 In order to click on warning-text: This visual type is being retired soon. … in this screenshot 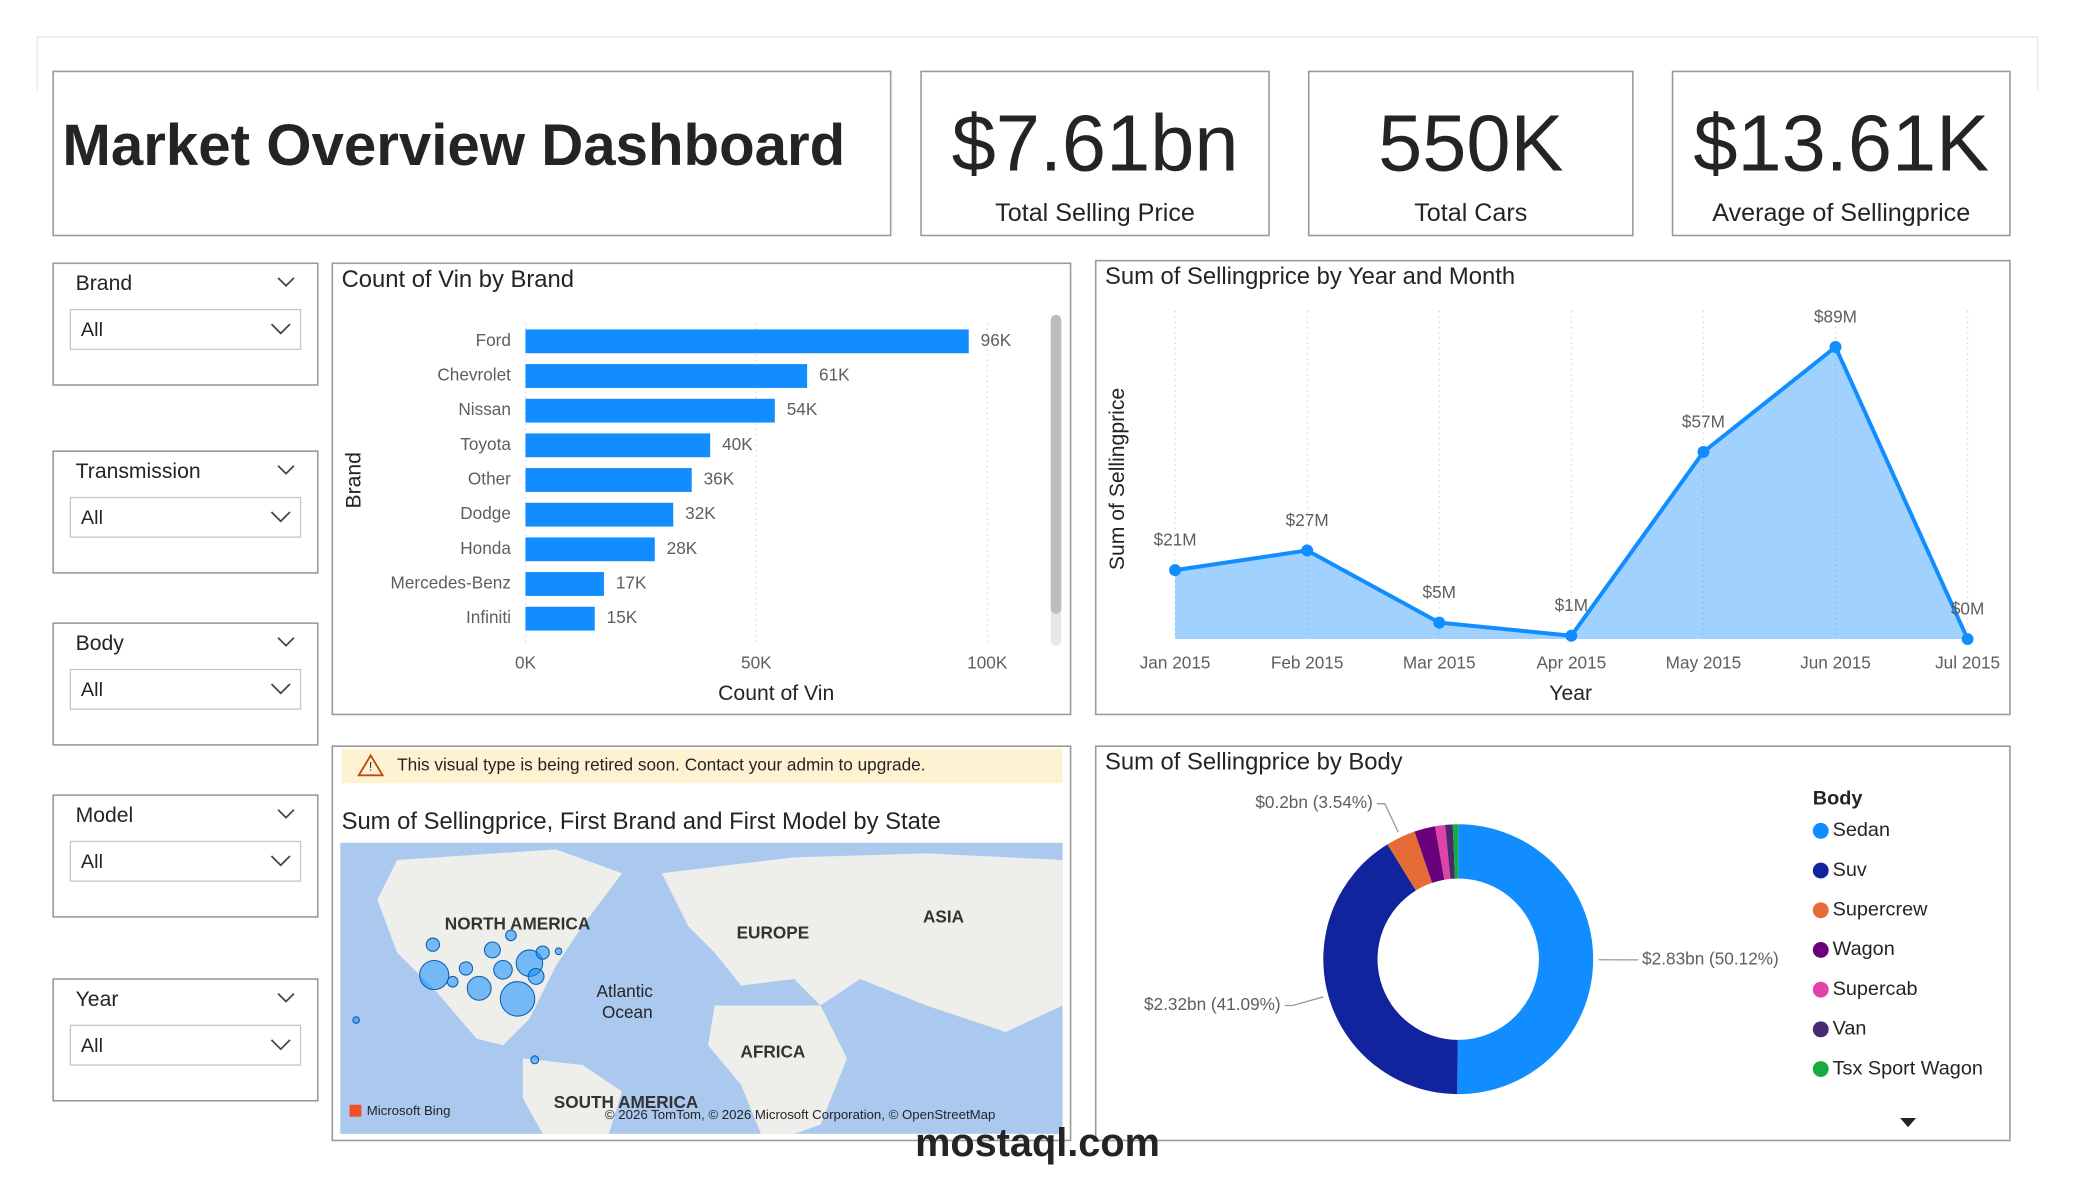, I will do `click(661, 765)`.